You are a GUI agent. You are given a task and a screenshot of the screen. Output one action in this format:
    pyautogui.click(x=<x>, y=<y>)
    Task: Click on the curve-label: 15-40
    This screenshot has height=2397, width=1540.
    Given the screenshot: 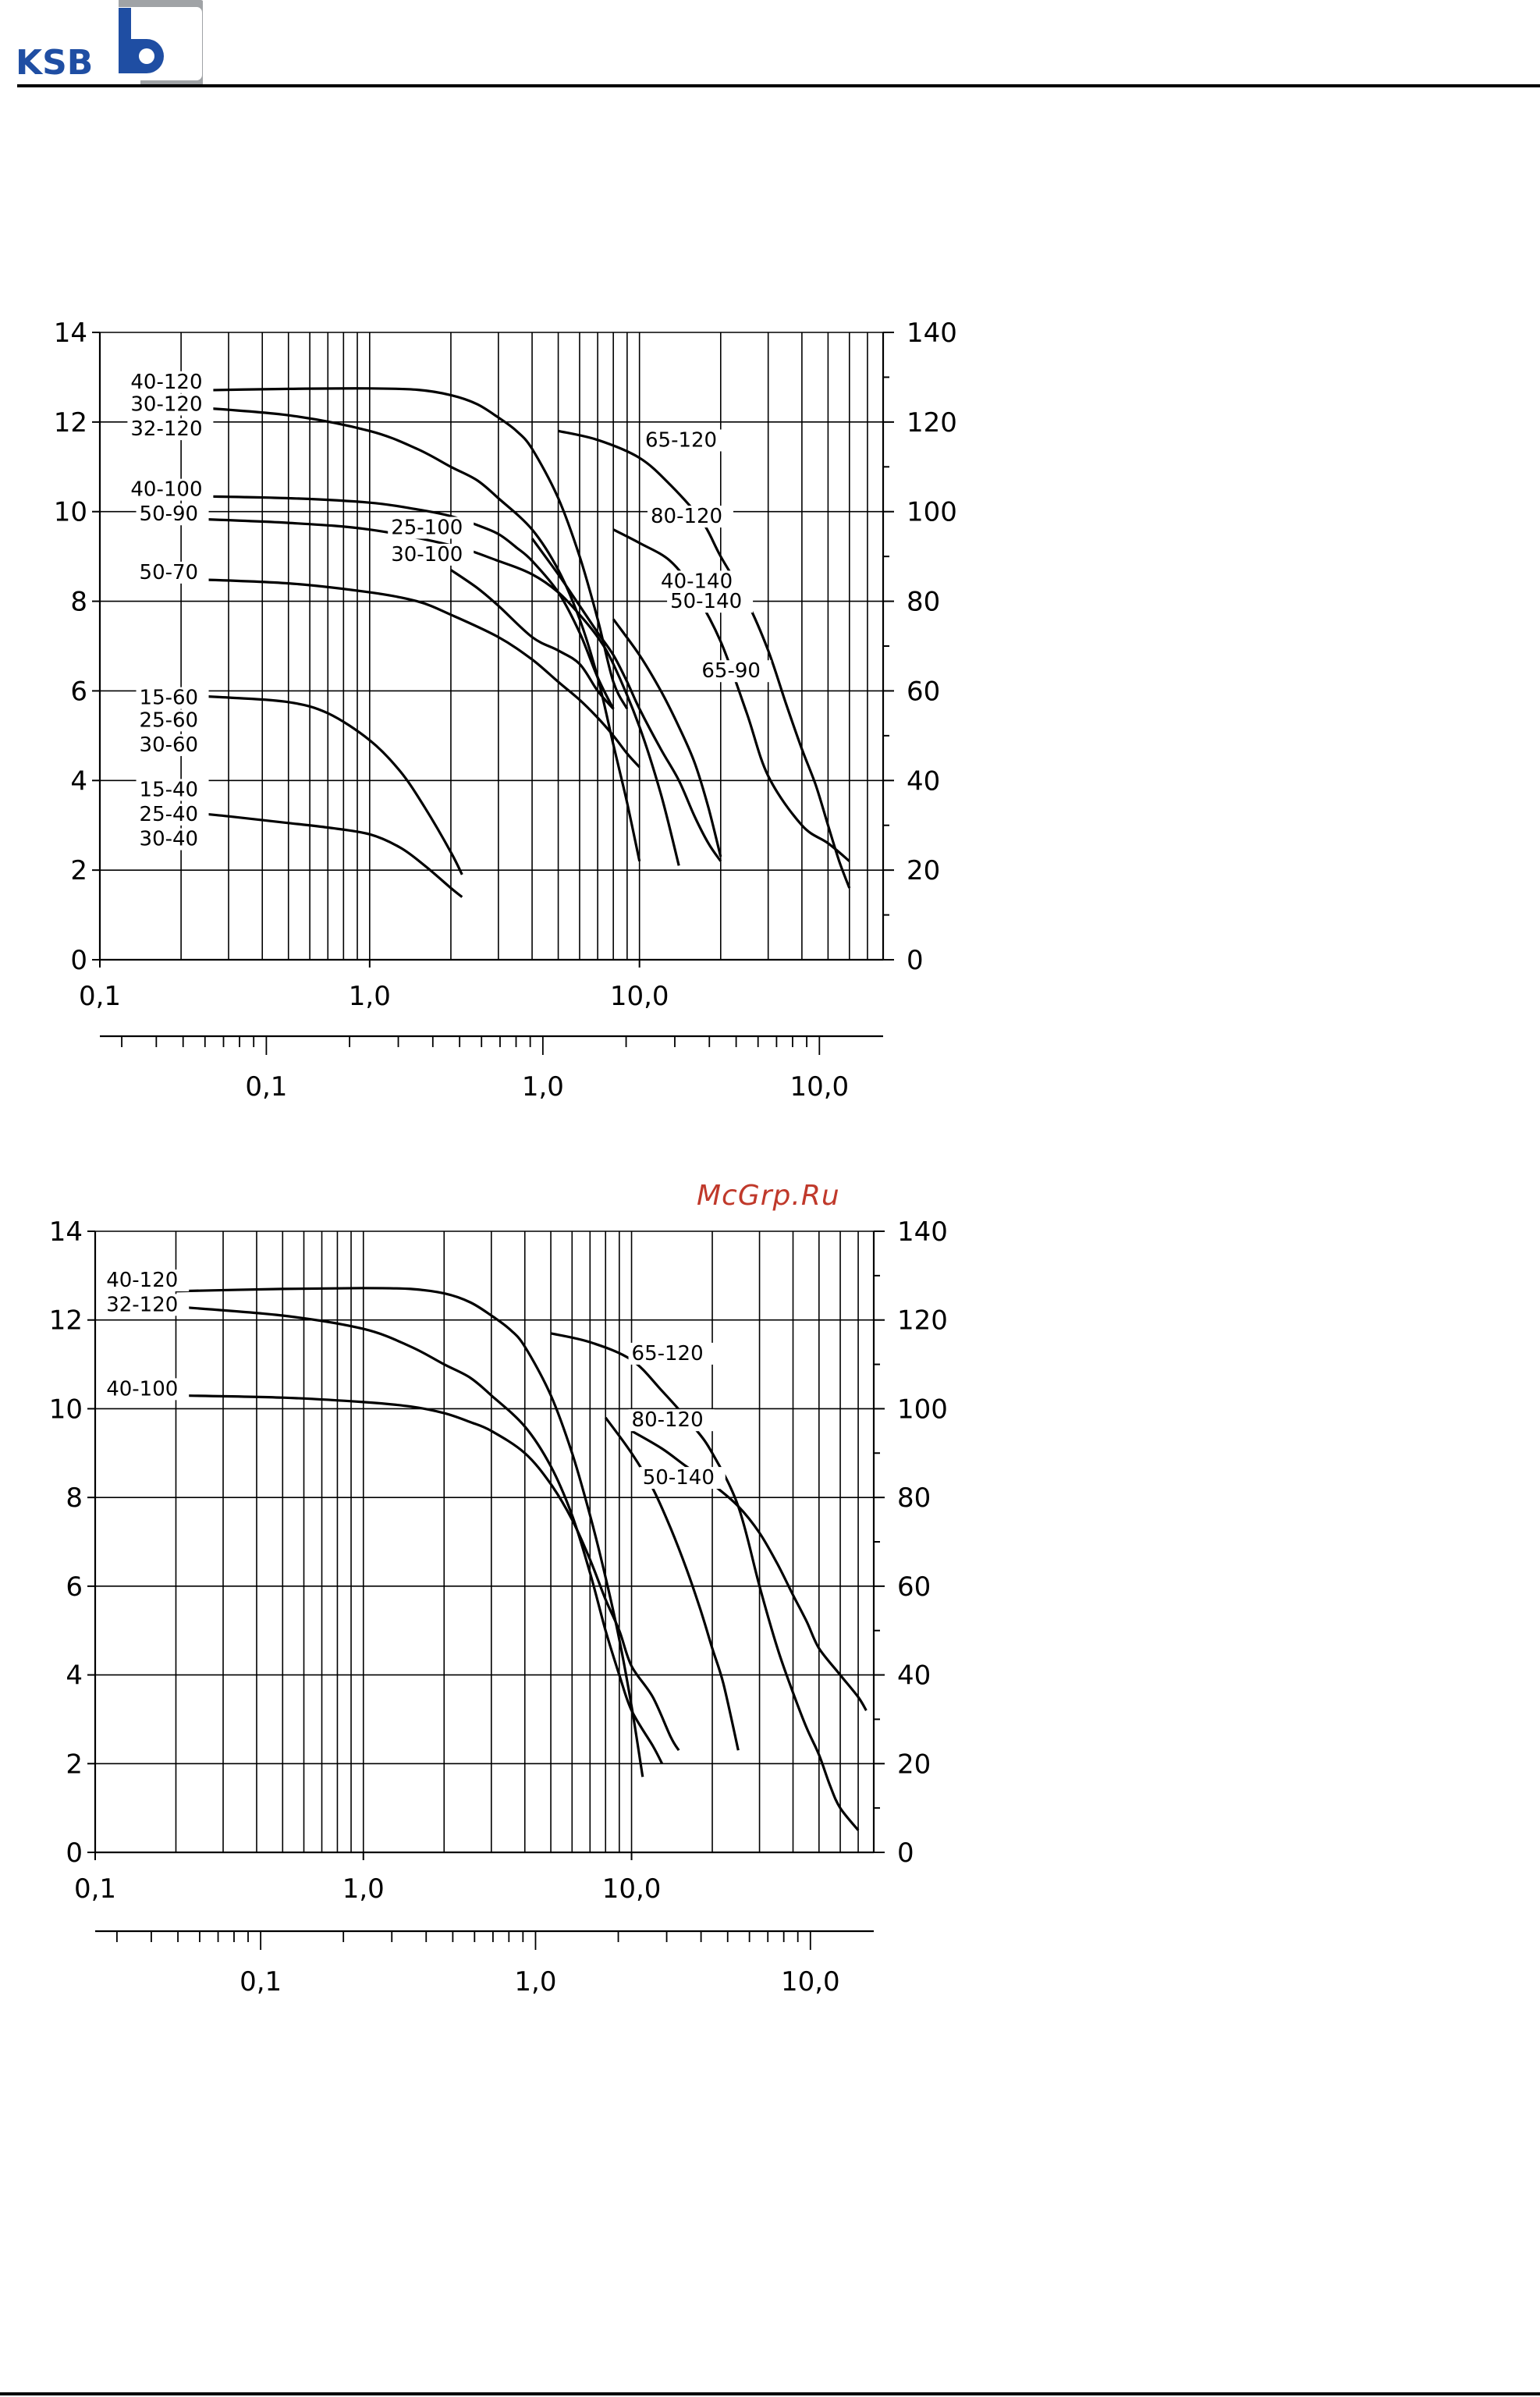 What is the action you would take?
    pyautogui.click(x=169, y=789)
    